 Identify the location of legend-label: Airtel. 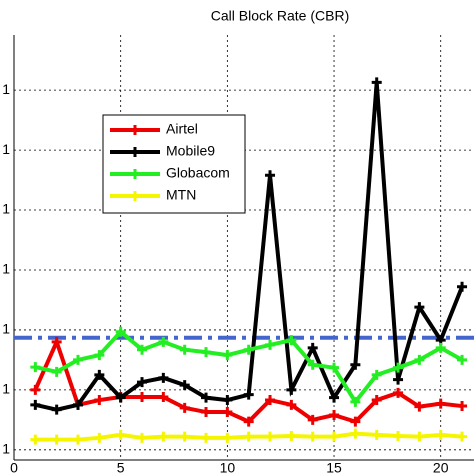
(182, 129).